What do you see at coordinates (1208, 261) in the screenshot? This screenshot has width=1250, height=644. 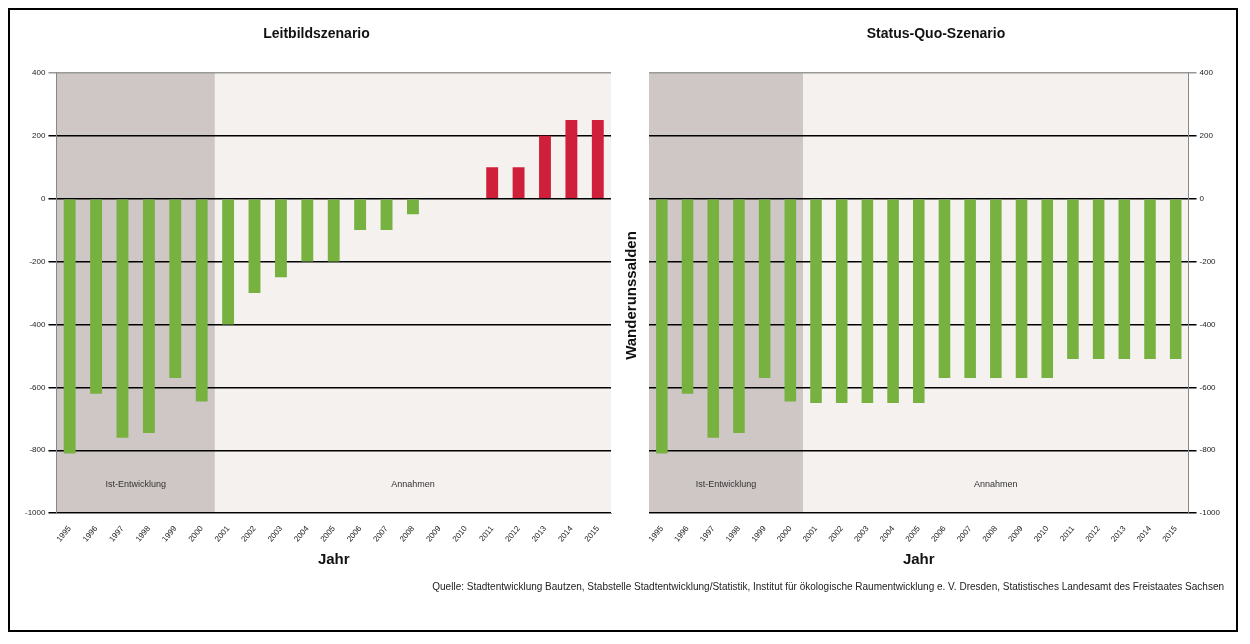 I see `y2-tick-label: -200` at bounding box center [1208, 261].